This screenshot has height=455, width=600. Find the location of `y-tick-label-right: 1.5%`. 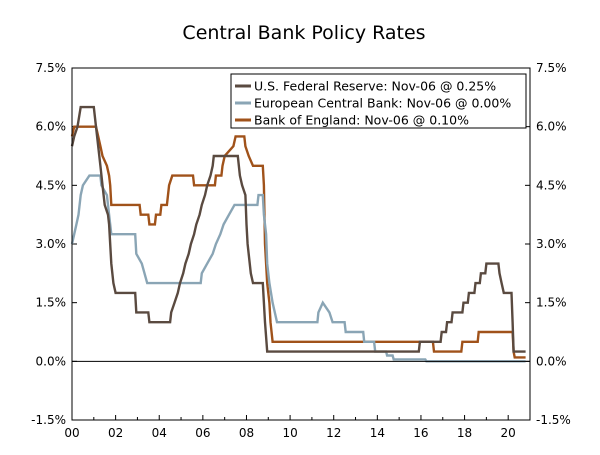

y-tick-label-right: 1.5% is located at coordinates (551, 303).